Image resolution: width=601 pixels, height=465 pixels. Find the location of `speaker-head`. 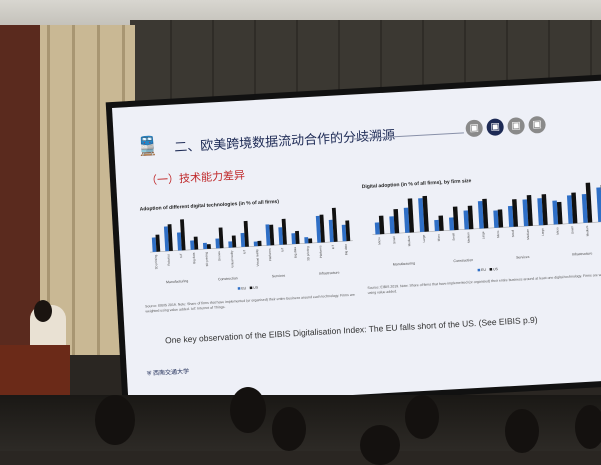

speaker-head is located at coordinates (43, 311).